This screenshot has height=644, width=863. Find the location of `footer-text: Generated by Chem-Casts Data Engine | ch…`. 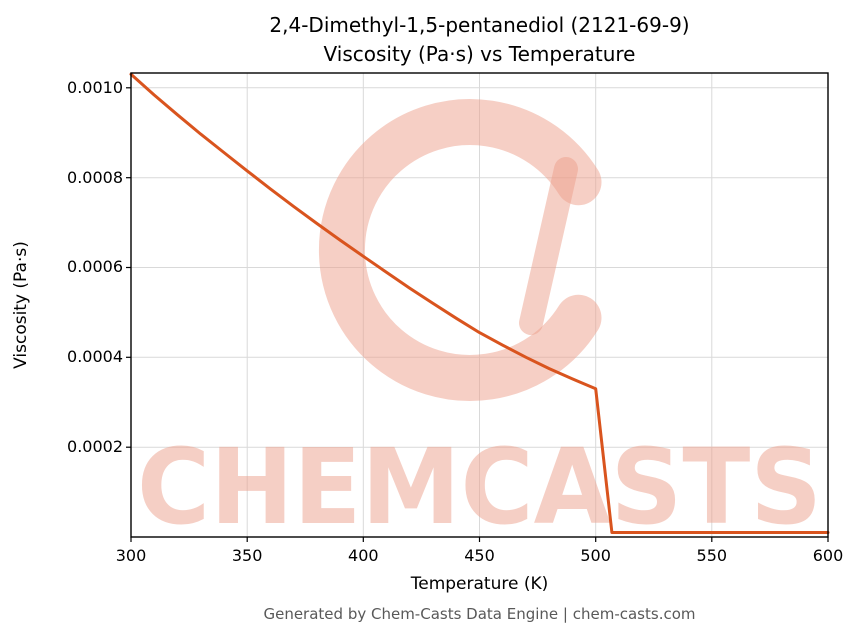

footer-text: Generated by Chem-Casts Data Engine | ch… is located at coordinates (479, 614).